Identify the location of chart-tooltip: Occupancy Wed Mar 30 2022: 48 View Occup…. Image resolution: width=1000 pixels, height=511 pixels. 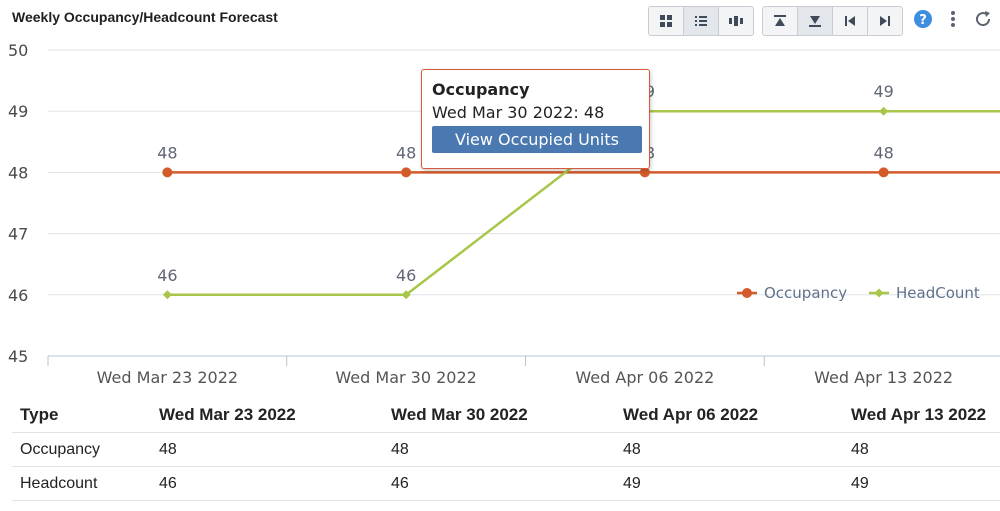
(535, 119).